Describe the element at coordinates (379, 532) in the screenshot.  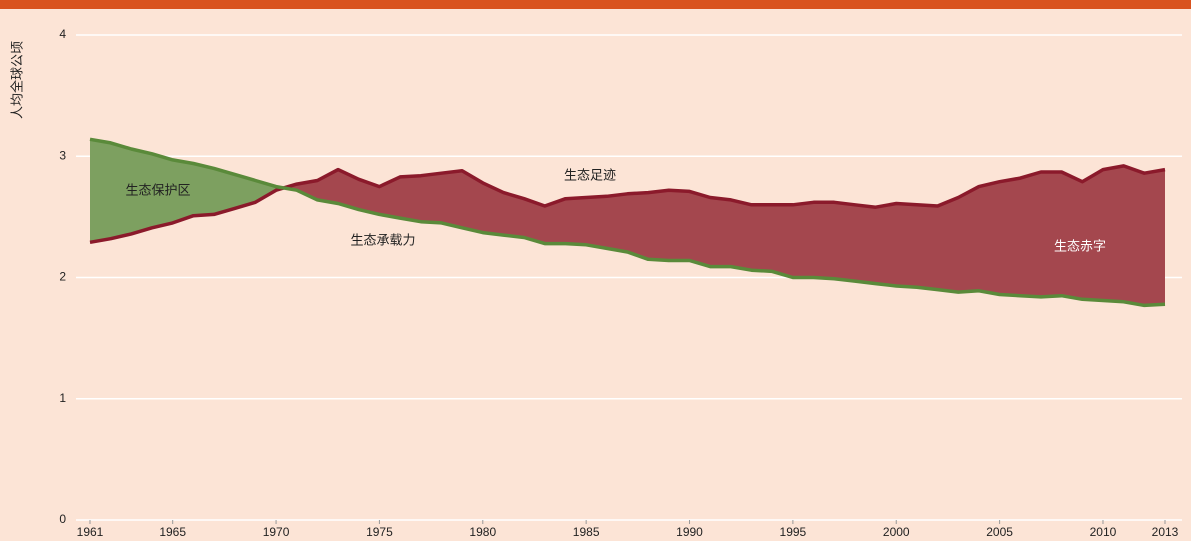
I see `x-tick-label: 1975` at that location.